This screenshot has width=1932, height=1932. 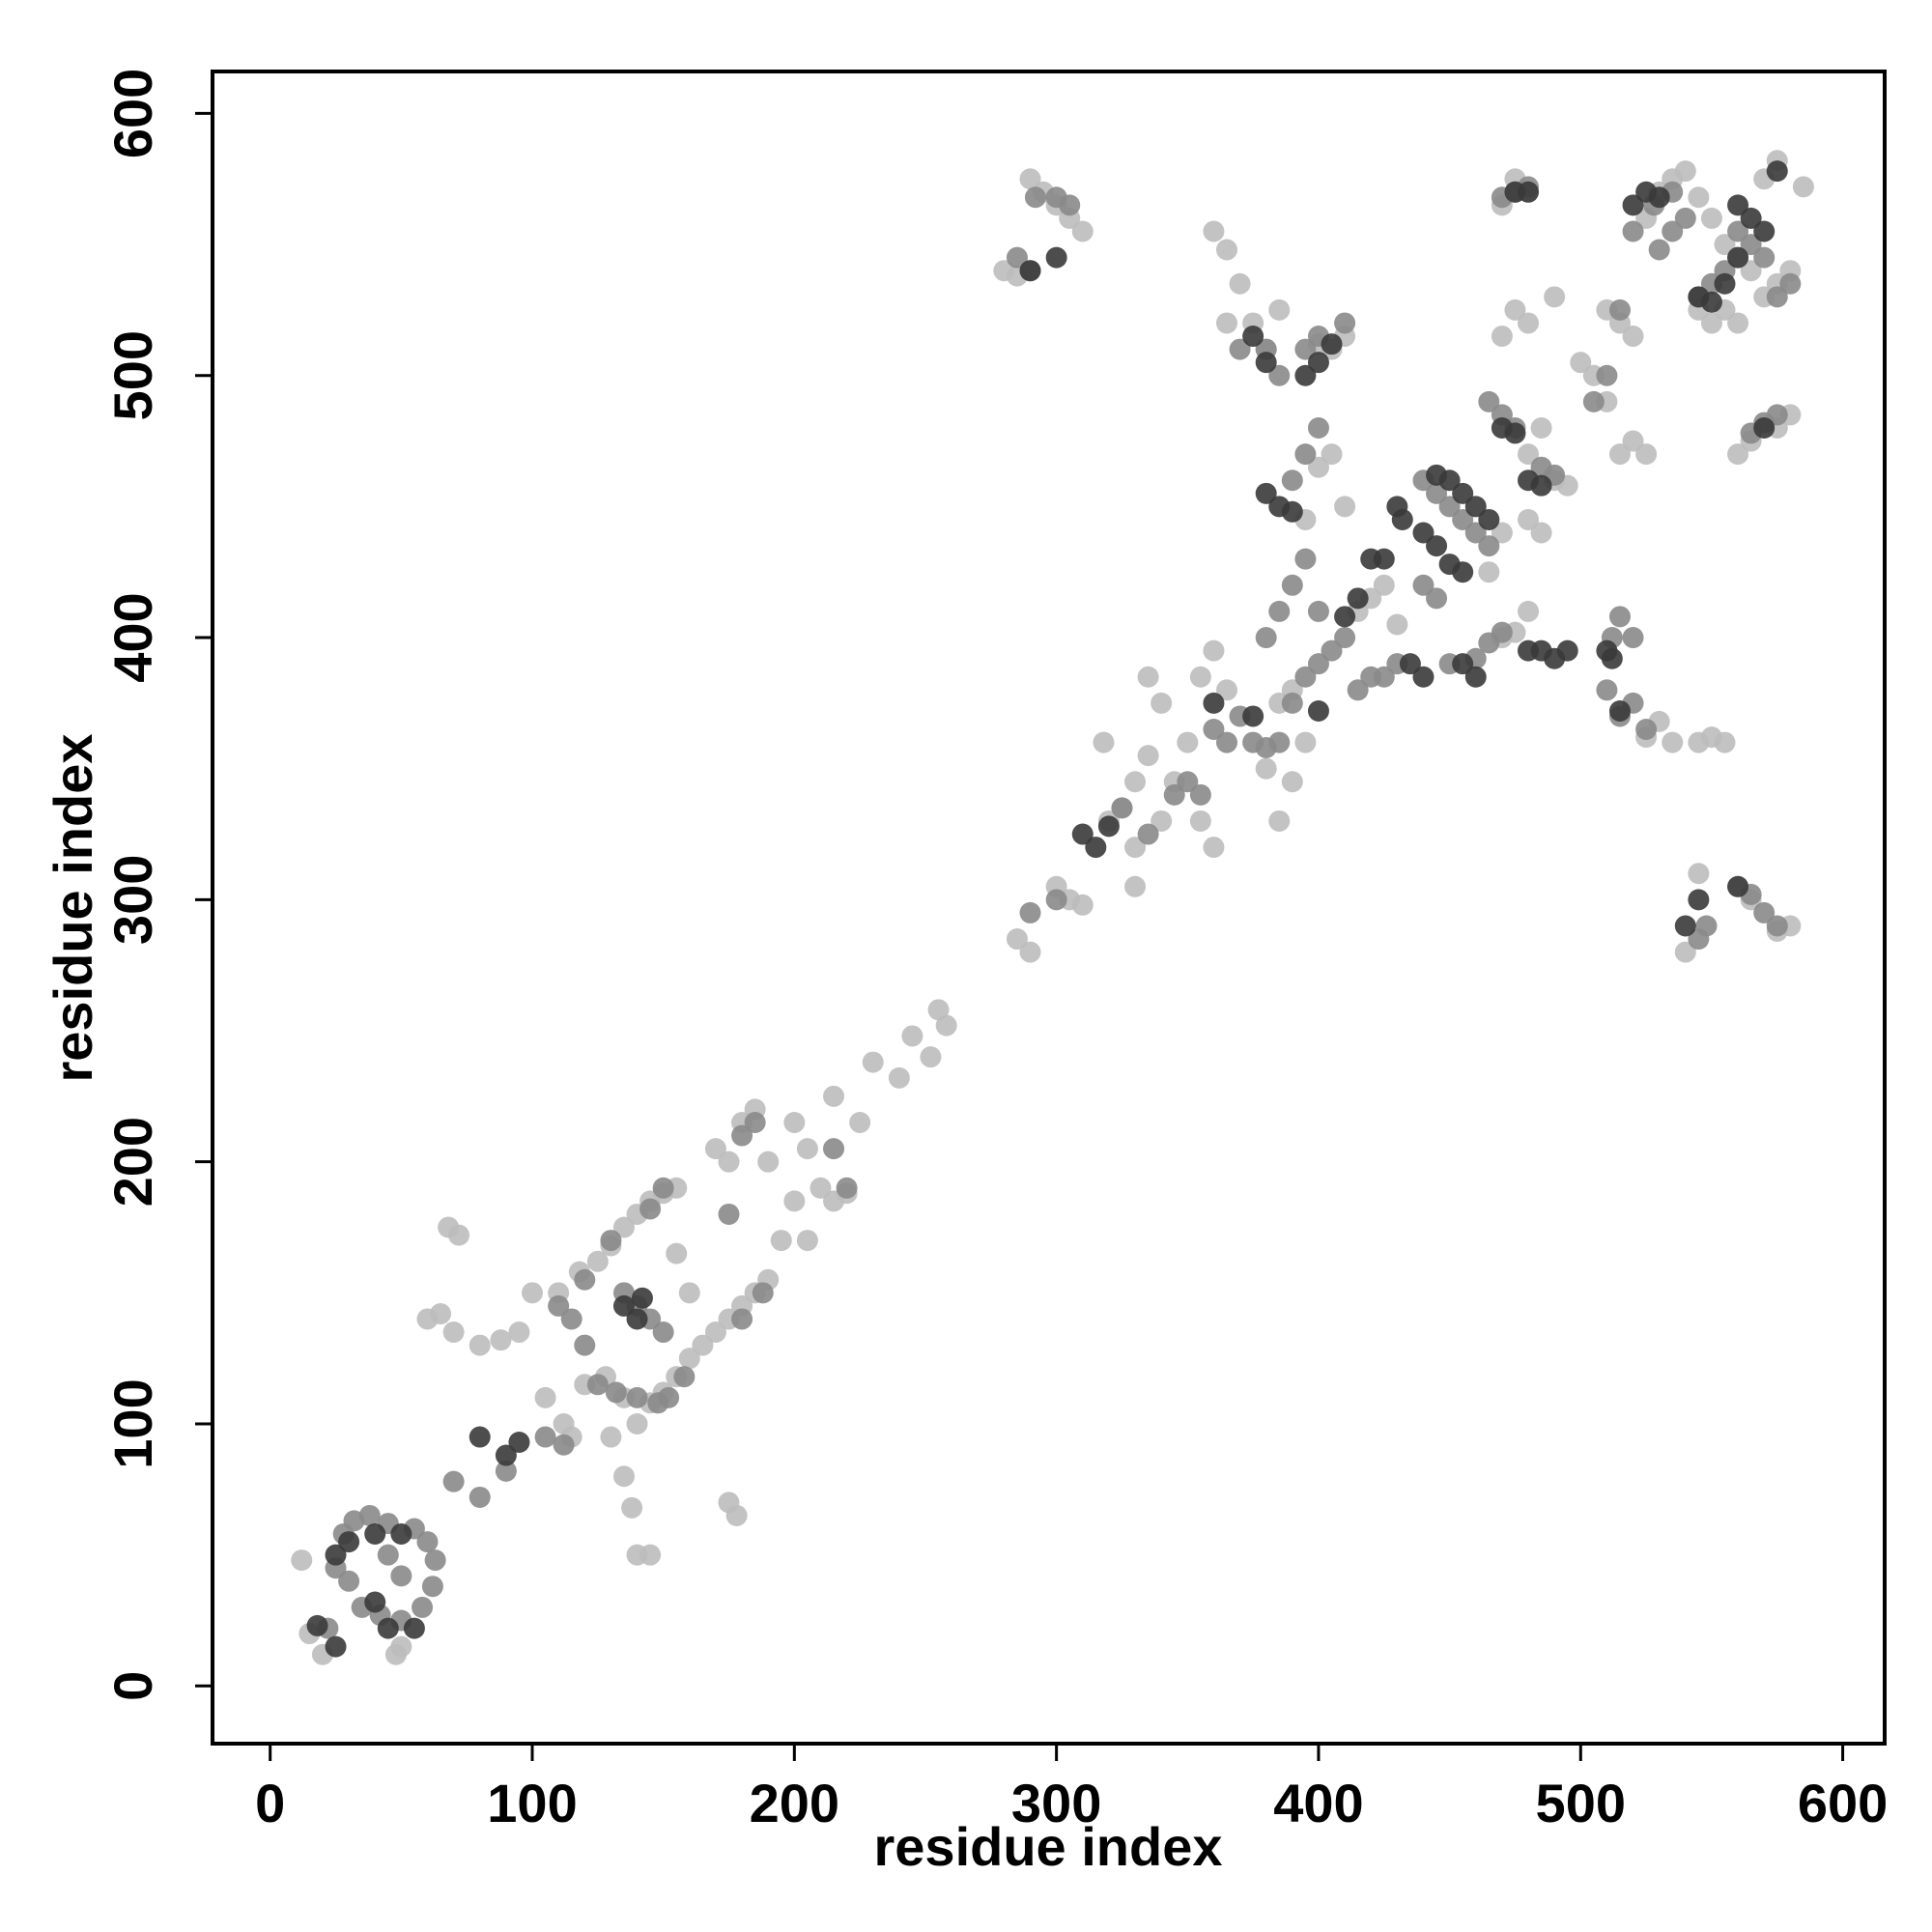 I want to click on y-tick-label: 500, so click(x=132, y=375).